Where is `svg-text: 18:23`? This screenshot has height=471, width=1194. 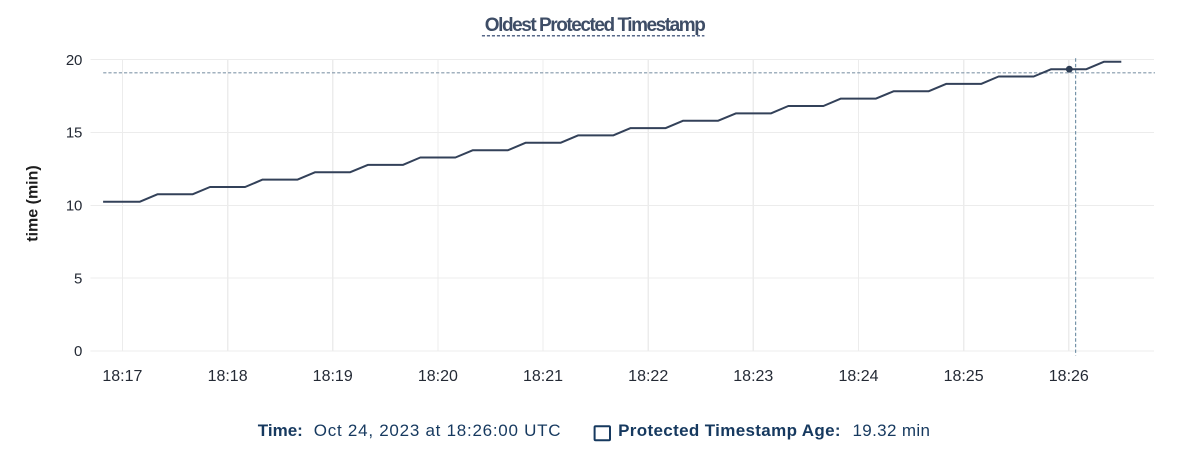 svg-text: 18:23 is located at coordinates (753, 376).